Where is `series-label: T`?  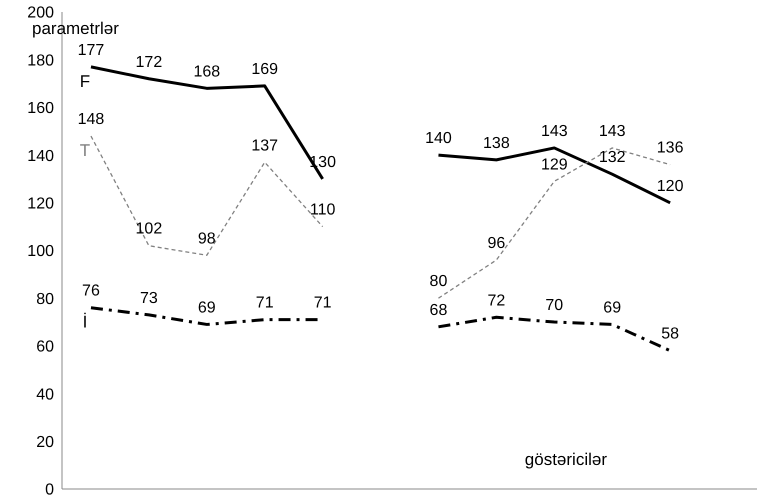 series-label: T is located at coordinates (85, 150).